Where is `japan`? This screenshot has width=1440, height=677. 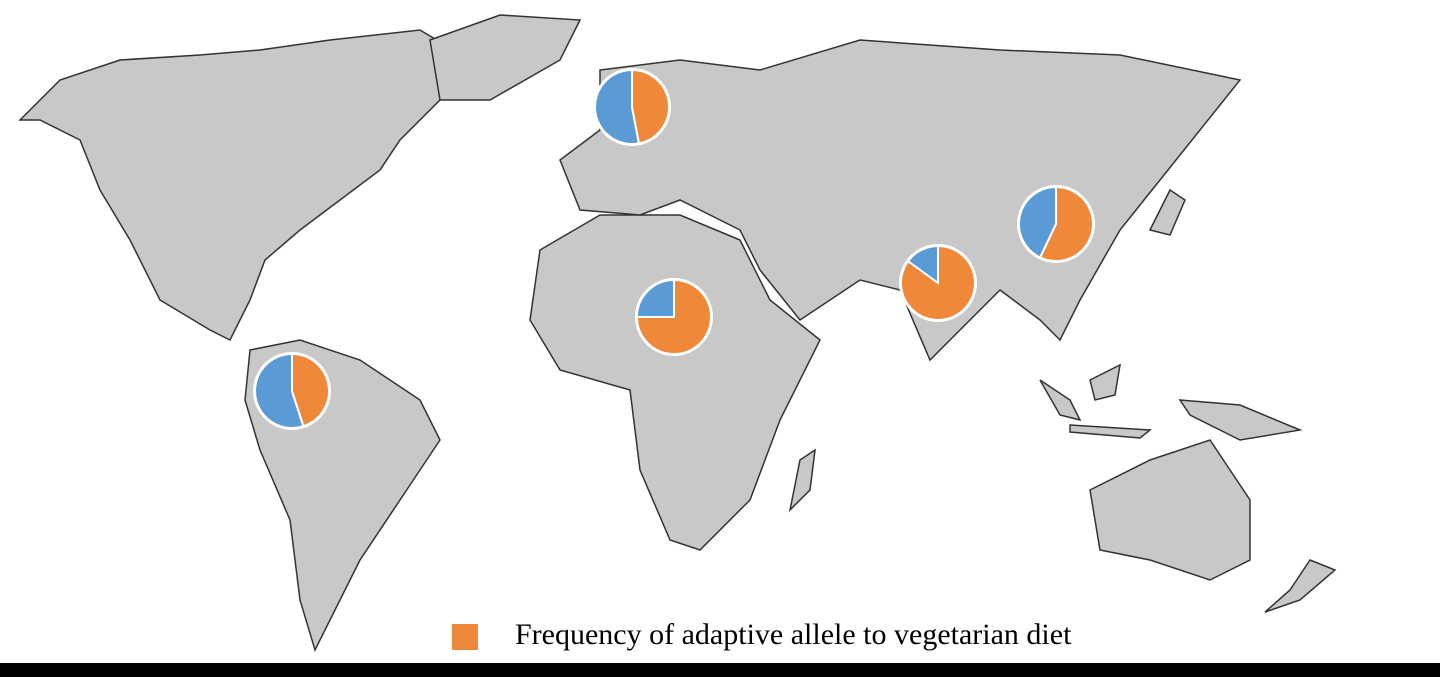 japan is located at coordinates (1167, 212).